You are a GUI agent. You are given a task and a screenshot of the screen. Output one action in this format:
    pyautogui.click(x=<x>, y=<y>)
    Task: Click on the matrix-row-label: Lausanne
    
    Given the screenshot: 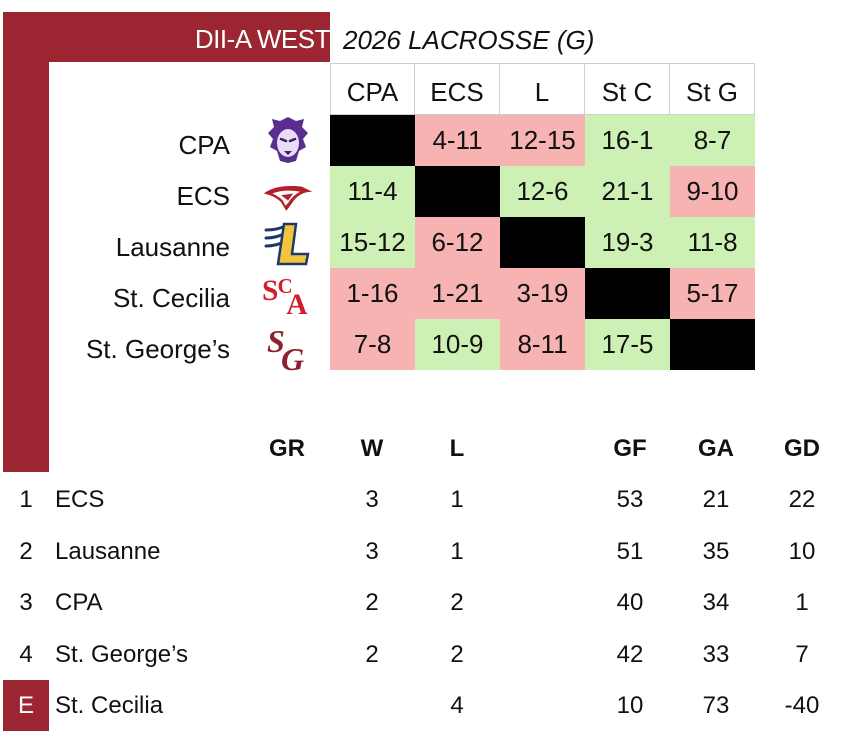 What is the action you would take?
    pyautogui.click(x=172, y=247)
    